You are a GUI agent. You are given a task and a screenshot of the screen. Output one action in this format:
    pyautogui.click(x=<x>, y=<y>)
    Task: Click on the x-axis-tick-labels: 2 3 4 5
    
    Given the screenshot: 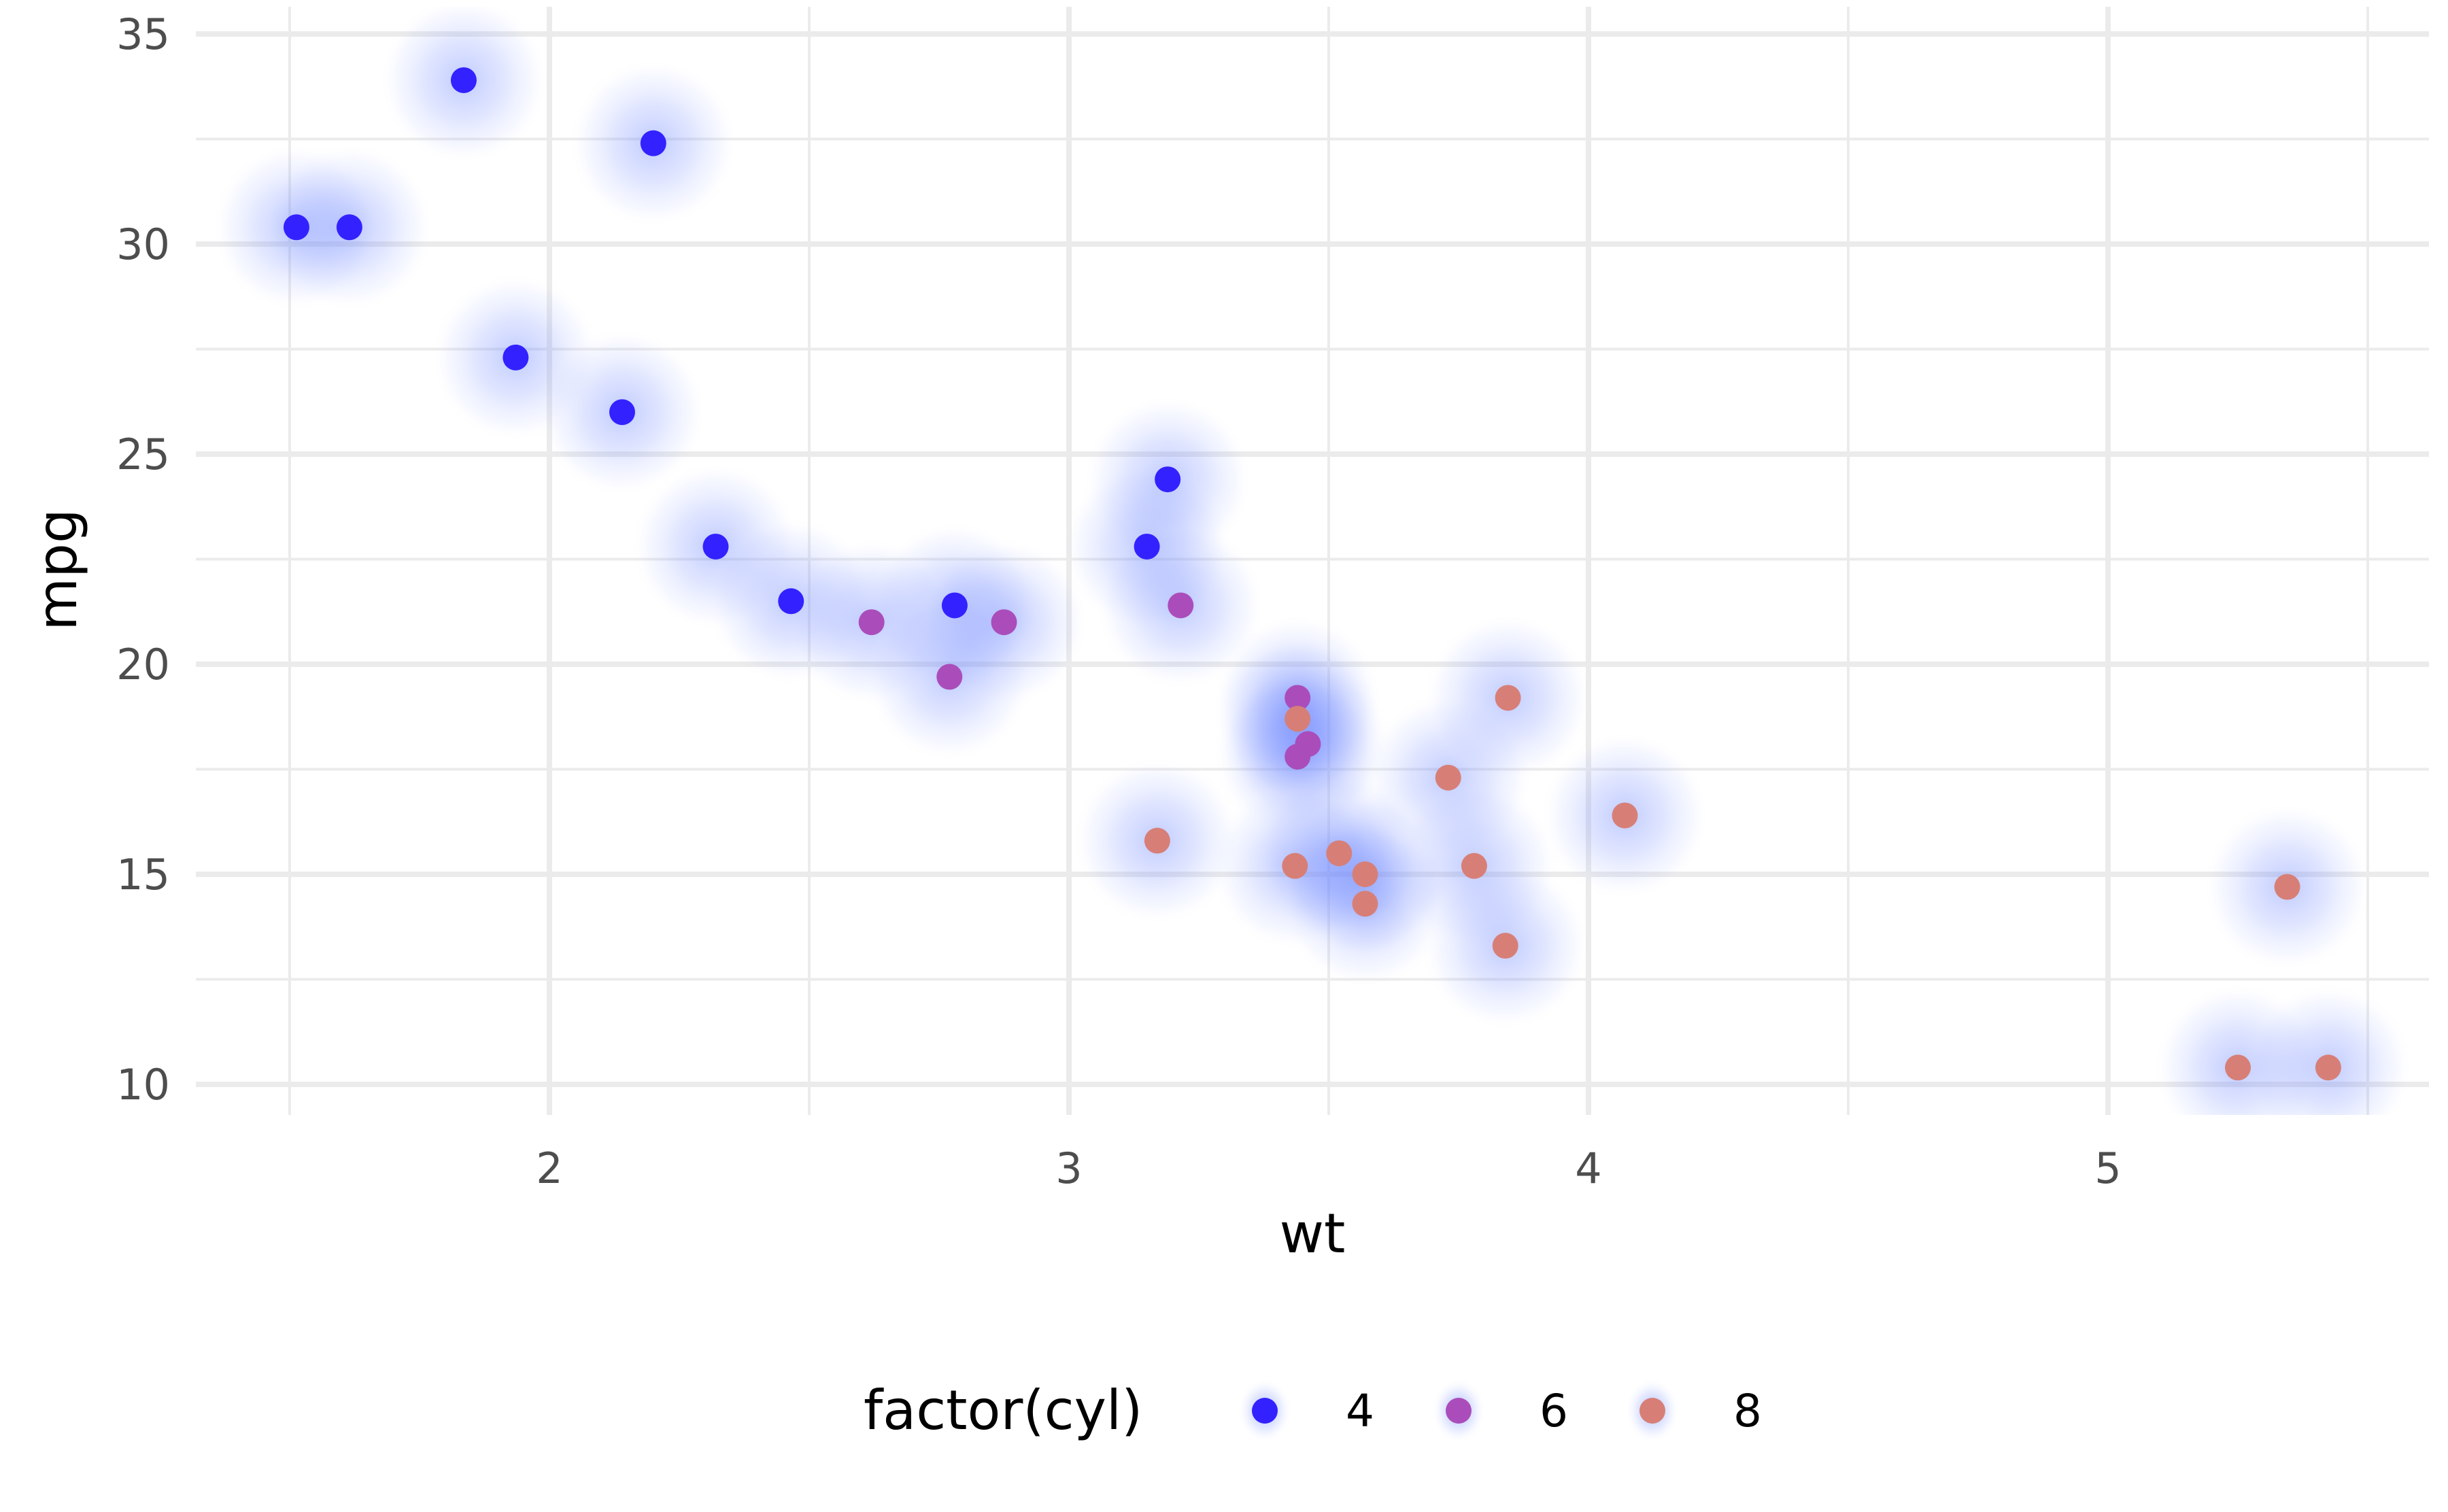 What is the action you would take?
    pyautogui.click(x=1329, y=1168)
    